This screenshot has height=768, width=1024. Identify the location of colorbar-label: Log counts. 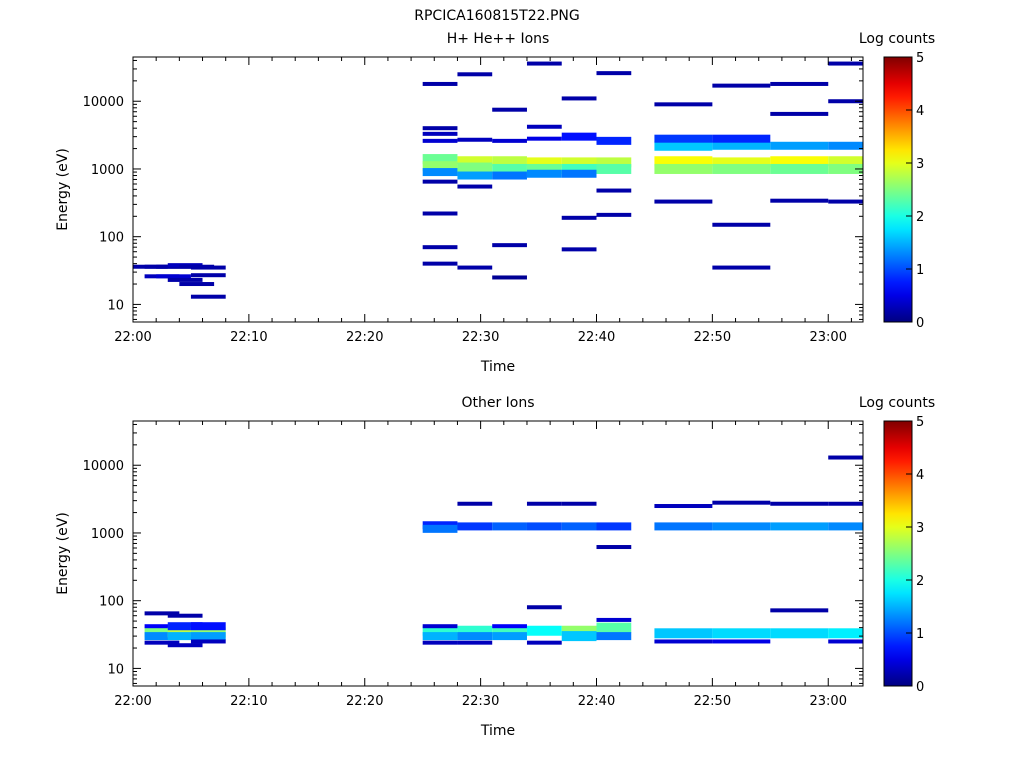
(897, 39).